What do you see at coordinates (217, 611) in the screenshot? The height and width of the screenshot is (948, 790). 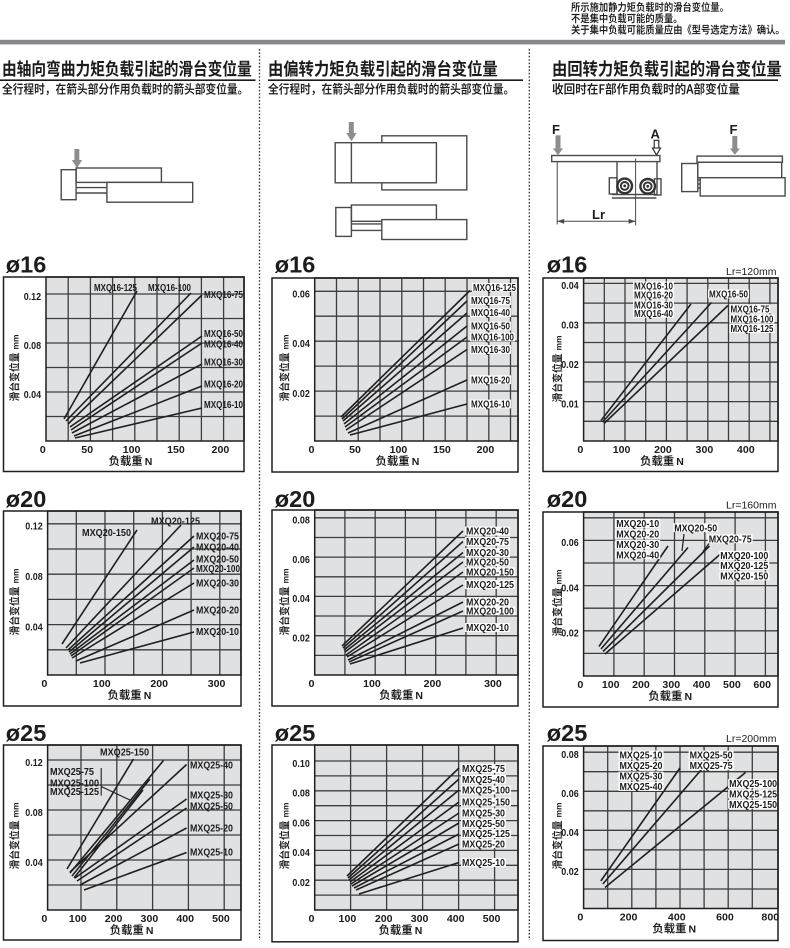 I see `svg-text: MXQ20-20` at bounding box center [217, 611].